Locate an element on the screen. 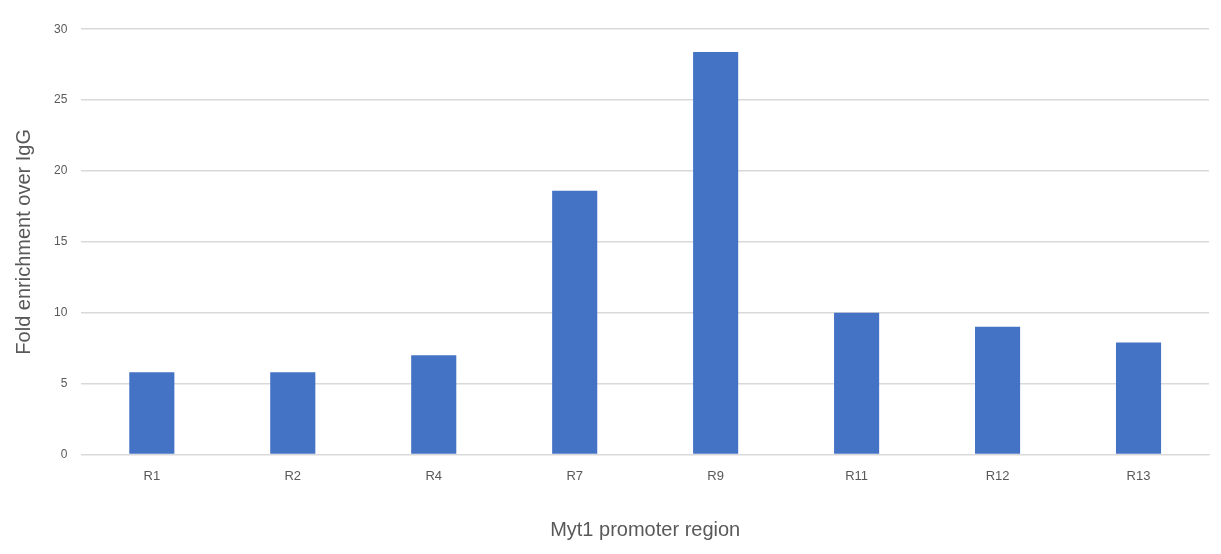  y-tick-label: 25 is located at coordinates (60, 99).